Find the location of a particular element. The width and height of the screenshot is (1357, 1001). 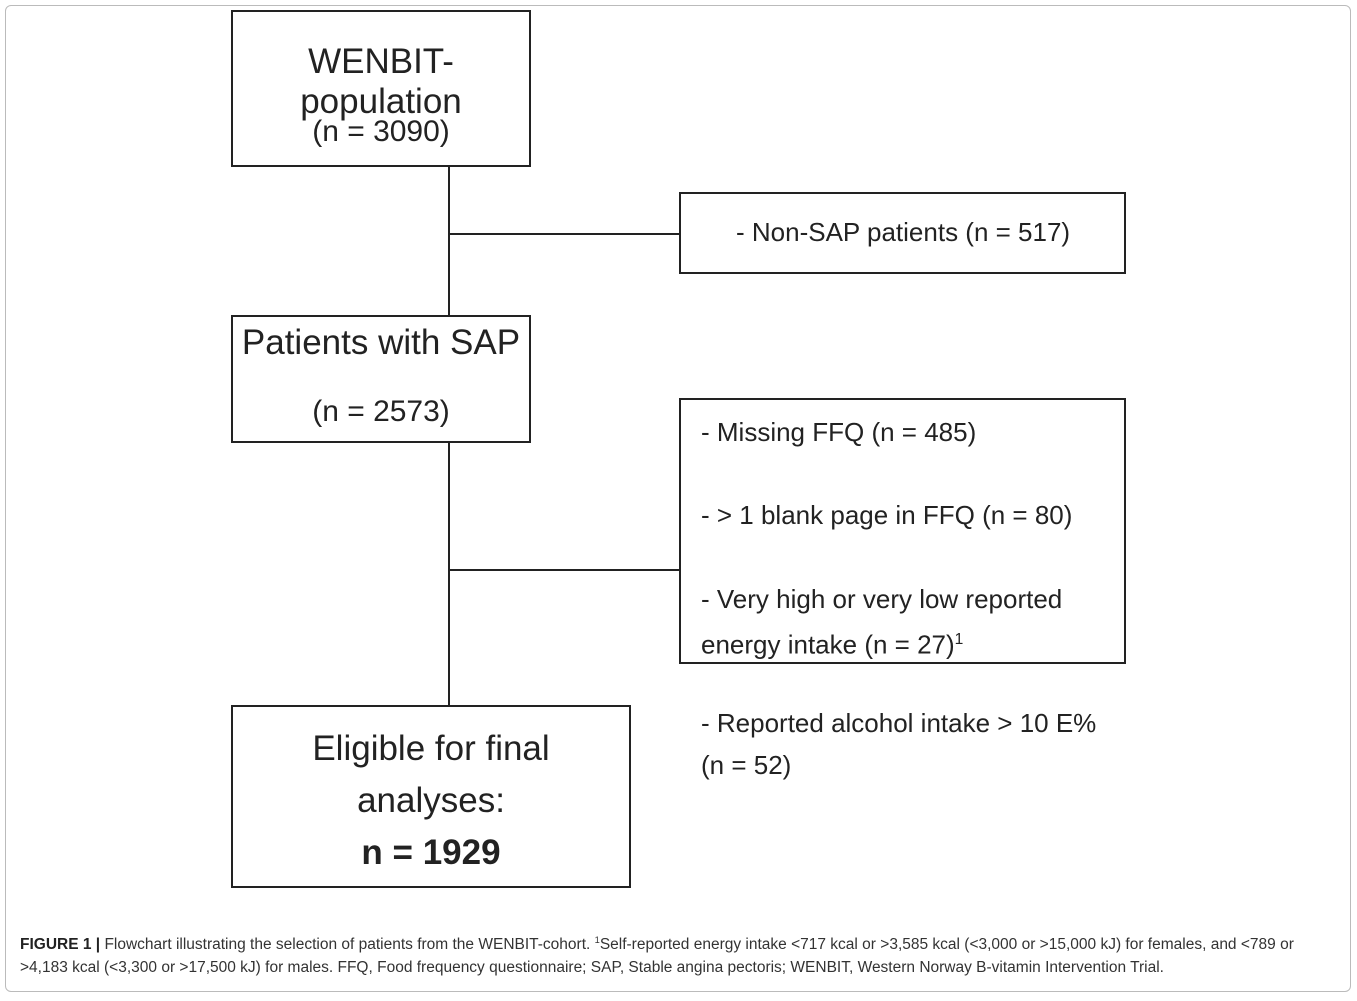

node-title: WENBIT-population is located at coordinates (381, 81).